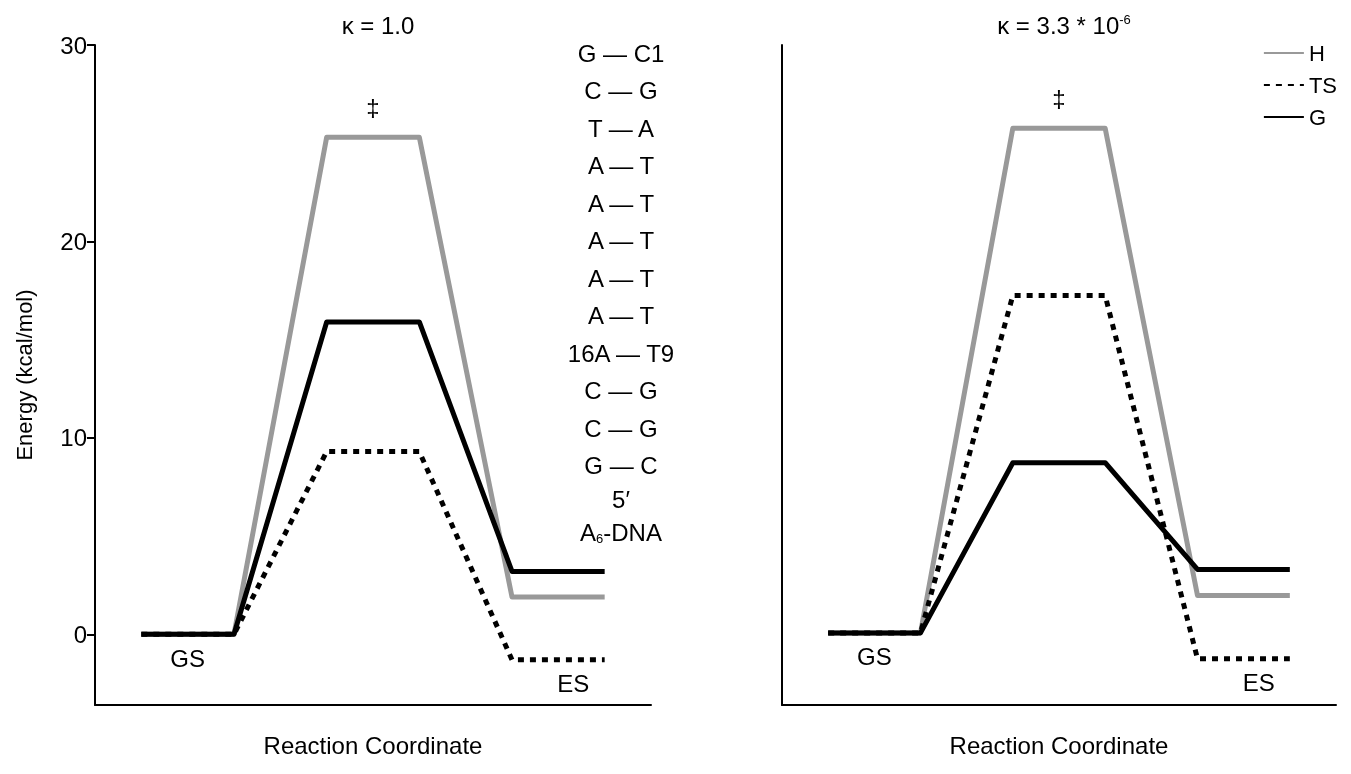 This screenshot has width=1351, height=774. Describe the element at coordinates (621, 53) in the screenshot. I see `annotation: G — C1` at that location.